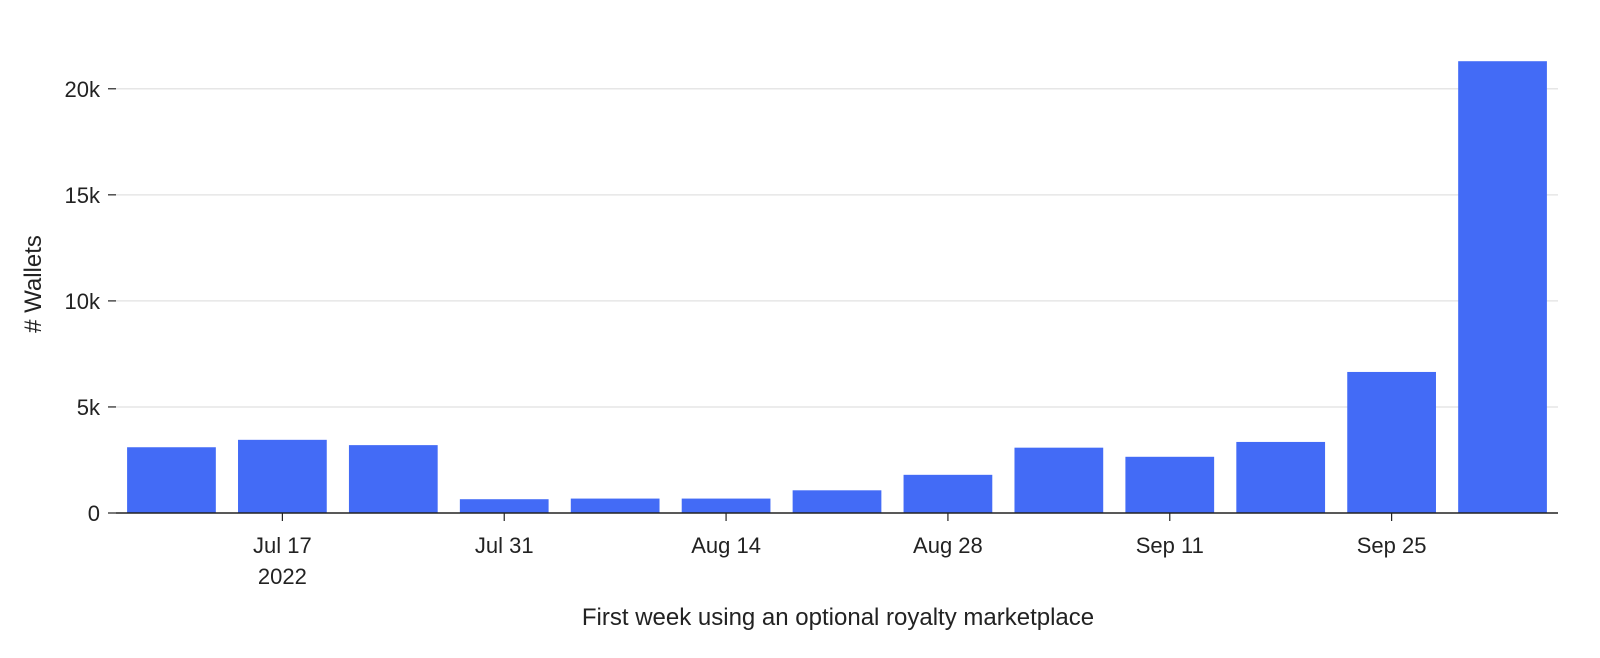  Describe the element at coordinates (89, 407) in the screenshot. I see `y-tick-label: 5k` at that location.